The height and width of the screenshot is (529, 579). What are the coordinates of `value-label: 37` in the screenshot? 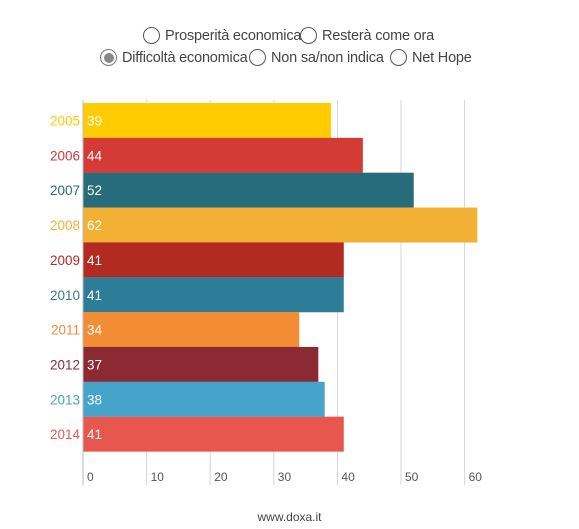 It's located at (94, 364).